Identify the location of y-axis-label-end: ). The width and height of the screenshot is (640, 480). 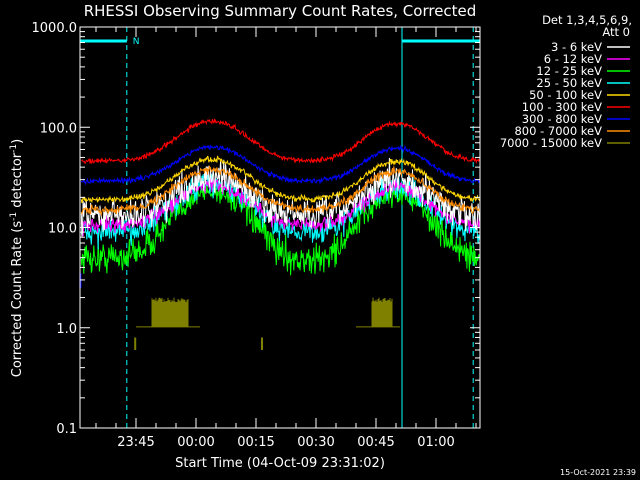
(17, 141).